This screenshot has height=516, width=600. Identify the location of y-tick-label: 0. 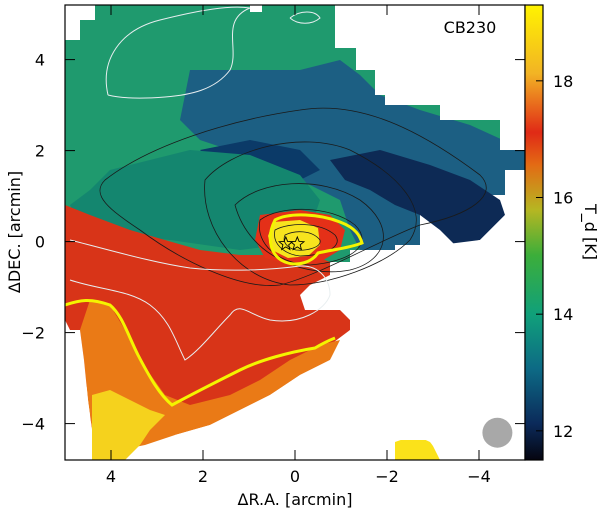
(40, 242).